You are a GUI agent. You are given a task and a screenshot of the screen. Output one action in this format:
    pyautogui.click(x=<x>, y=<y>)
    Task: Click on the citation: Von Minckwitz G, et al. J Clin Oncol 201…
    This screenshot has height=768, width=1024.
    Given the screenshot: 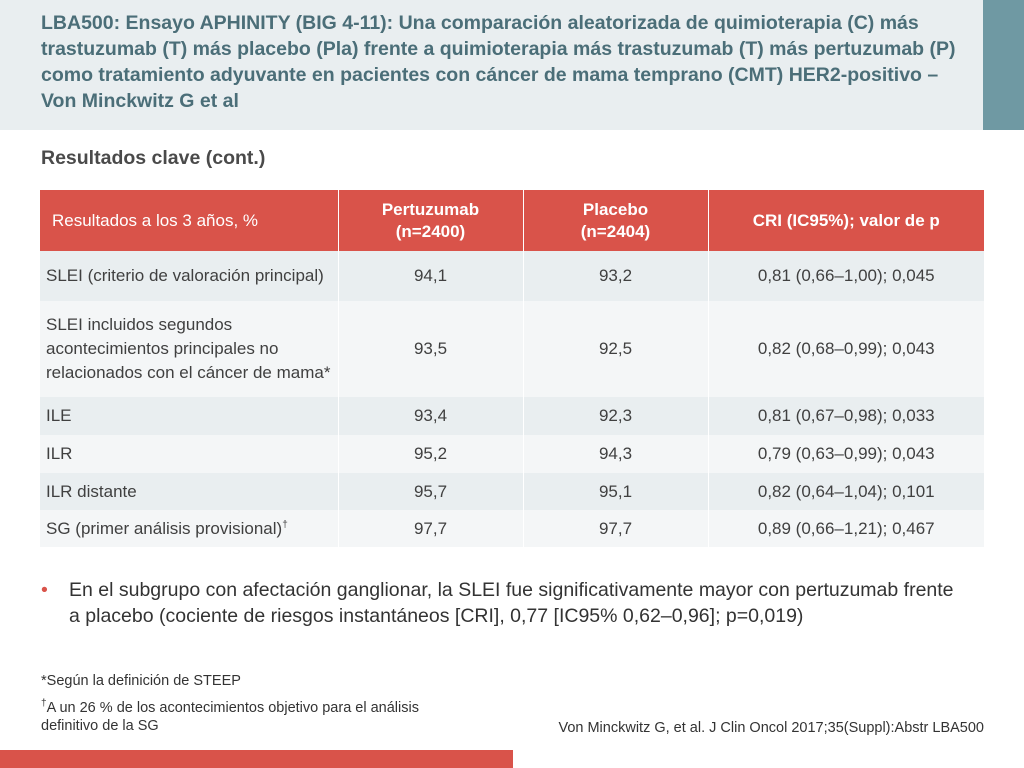 What is the action you would take?
    pyautogui.click(x=771, y=728)
    